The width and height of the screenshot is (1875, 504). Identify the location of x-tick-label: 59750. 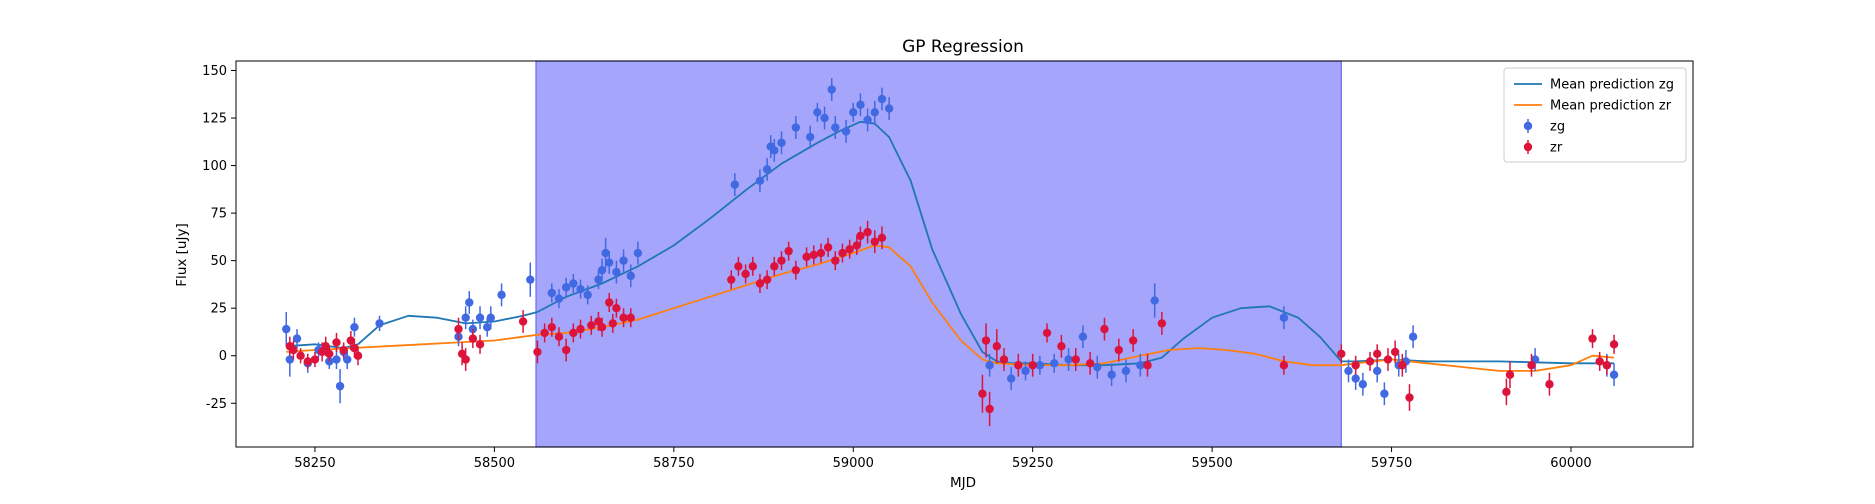
(1391, 463).